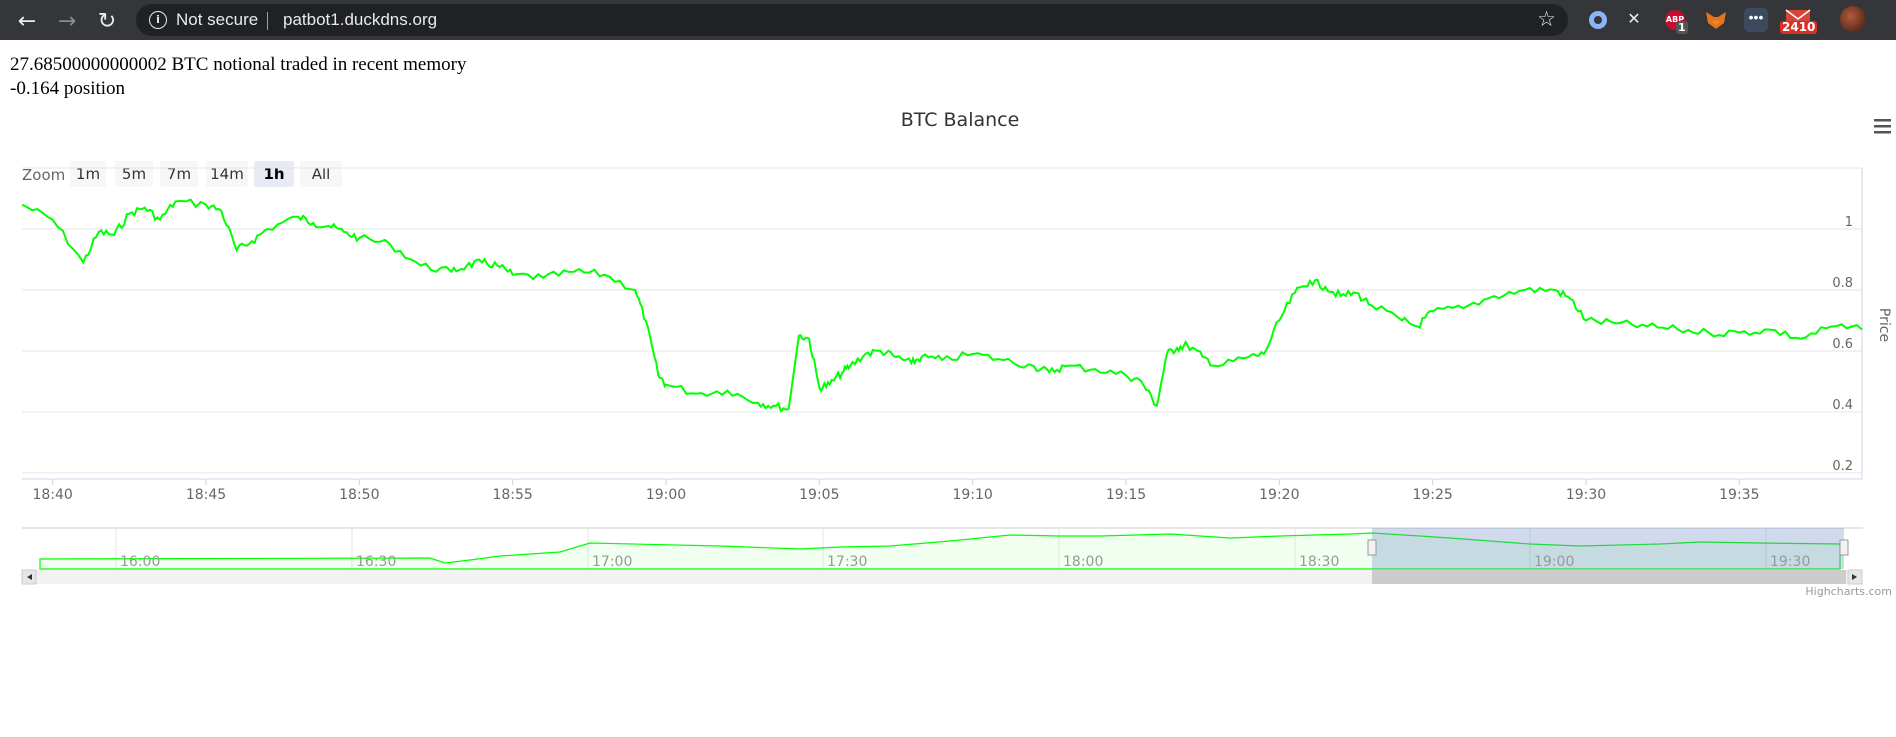 The width and height of the screenshot is (1896, 737). What do you see at coordinates (960, 120) in the screenshot?
I see `chart-title: BTC Balance` at bounding box center [960, 120].